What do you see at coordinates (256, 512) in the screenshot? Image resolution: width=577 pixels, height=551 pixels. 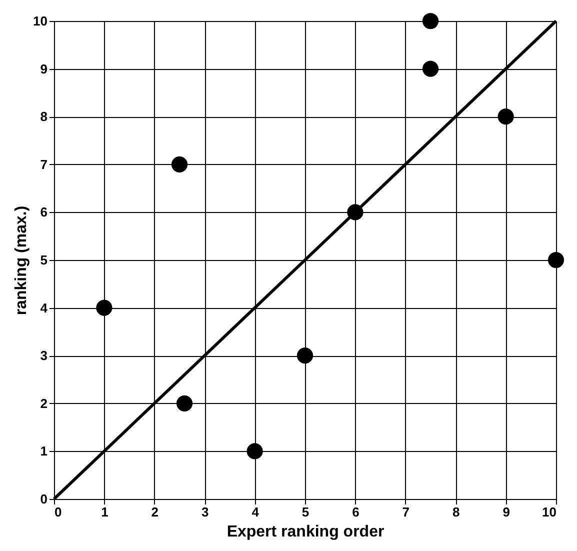 I see `x-tick-label: 4` at bounding box center [256, 512].